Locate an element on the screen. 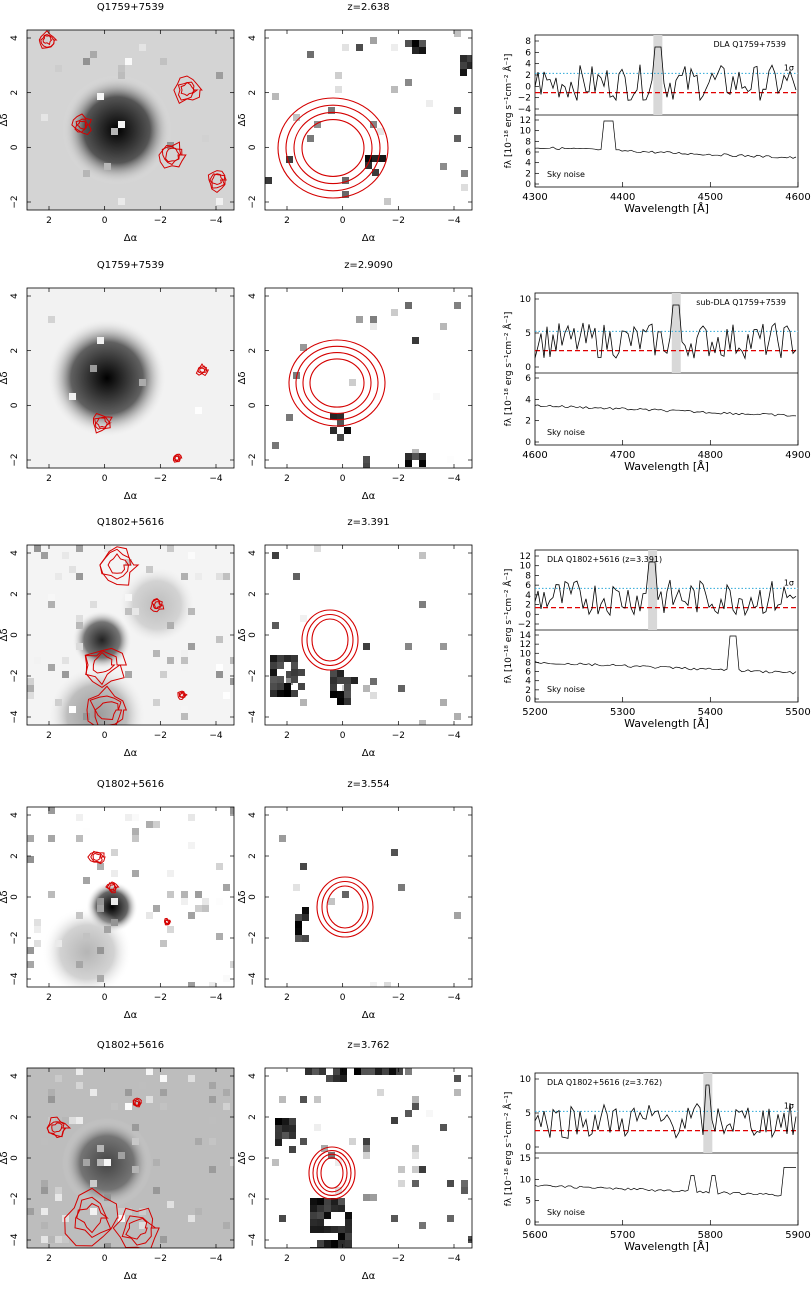 Image resolution: width=811 pixels, height=1295 pixels. spectrum-bottom-tick-label: 6 is located at coordinates (528, 673).